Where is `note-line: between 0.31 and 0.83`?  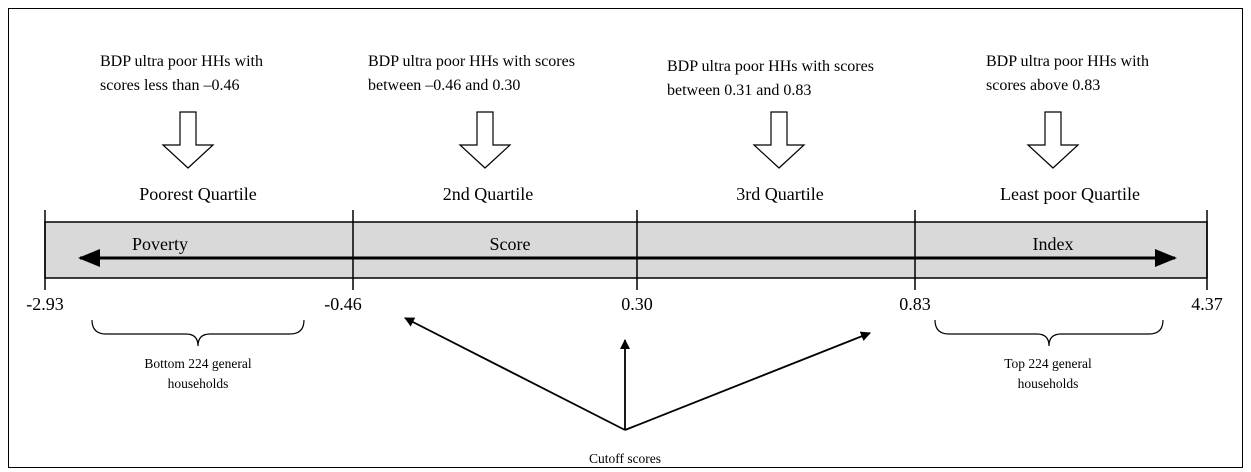 note-line: between 0.31 and 0.83 is located at coordinates (739, 90).